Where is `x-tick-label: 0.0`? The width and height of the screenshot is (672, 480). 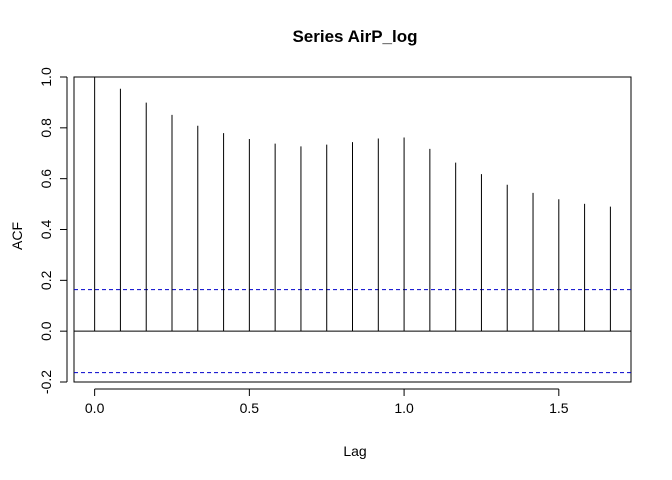 x-tick-label: 0.0 is located at coordinates (95, 408).